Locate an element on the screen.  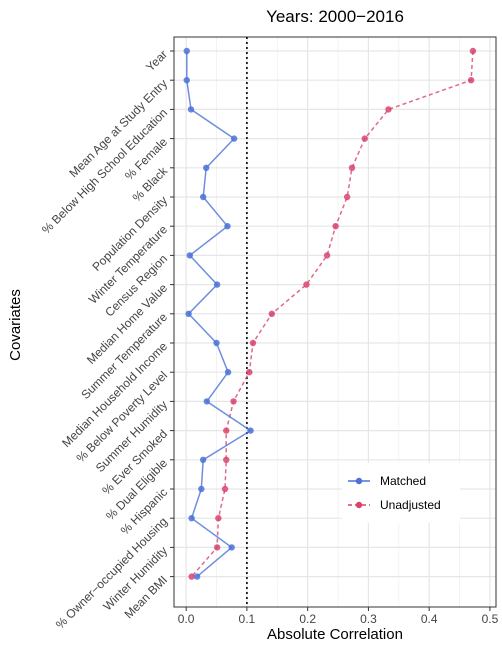
x-axis-title: Absolute Correlation is located at coordinates (335, 634).